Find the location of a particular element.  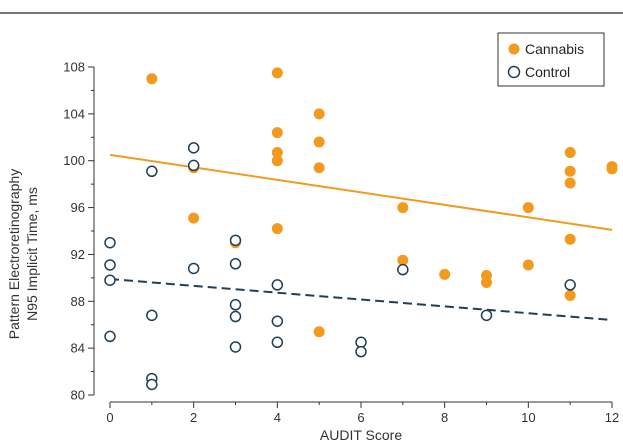

y-tick-label: 88 is located at coordinates (78, 301).